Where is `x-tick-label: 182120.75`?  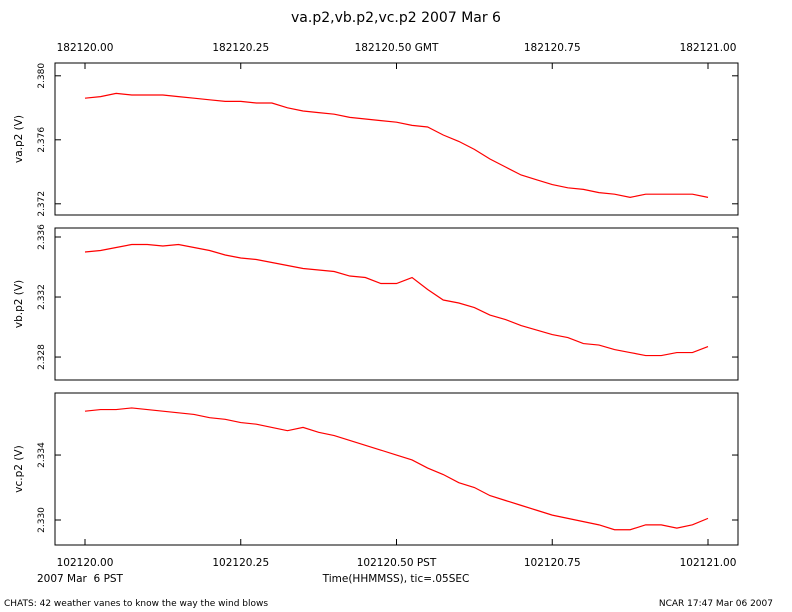
x-tick-label: 182120.75 is located at coordinates (552, 48).